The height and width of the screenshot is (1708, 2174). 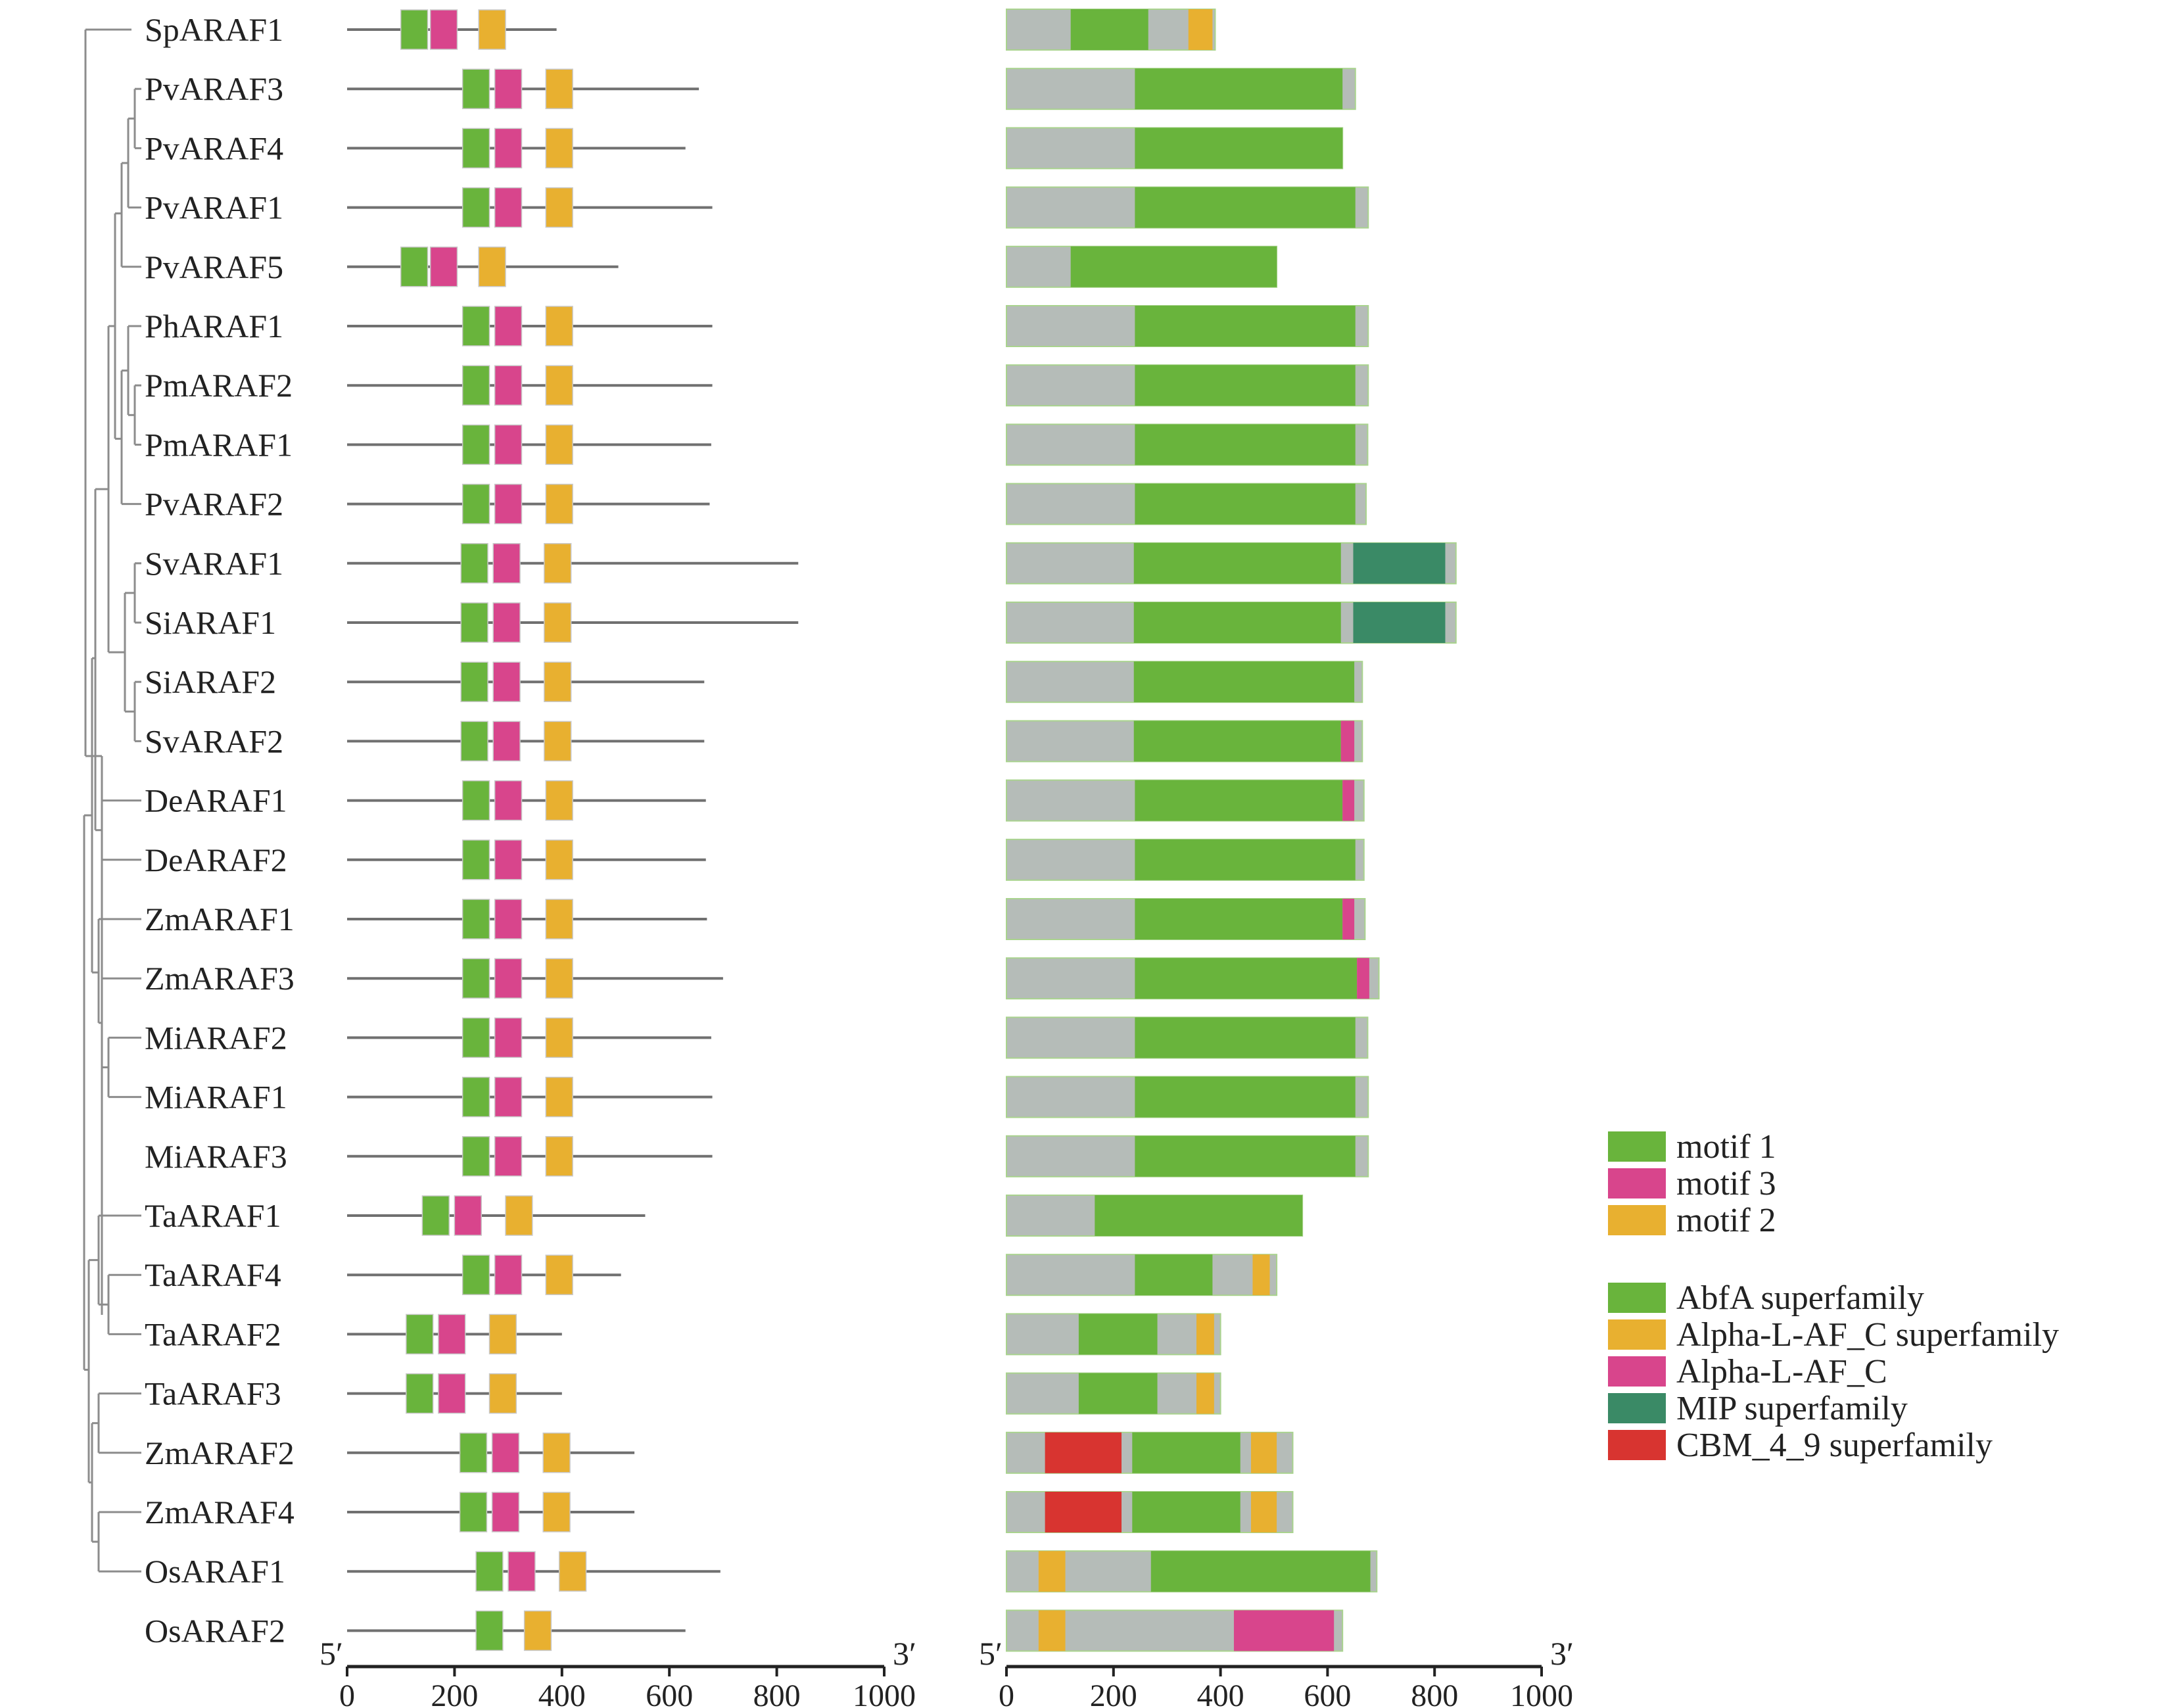 I want to click on gene-label: ZmARAF1, so click(x=220, y=919).